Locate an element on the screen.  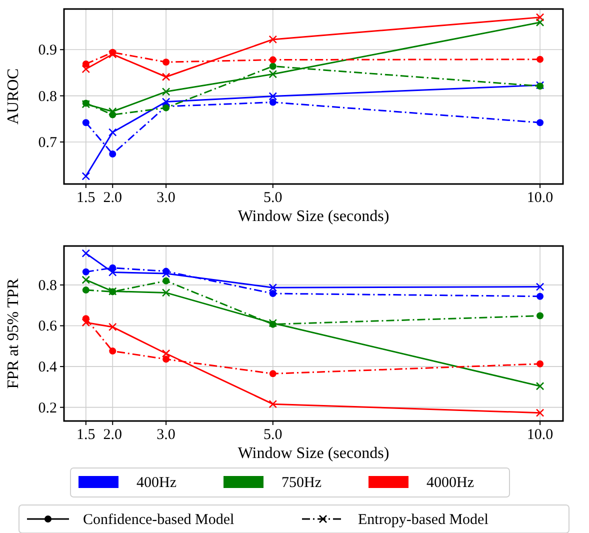
y-tick-label: 0.4 is located at coordinates (48, 368).